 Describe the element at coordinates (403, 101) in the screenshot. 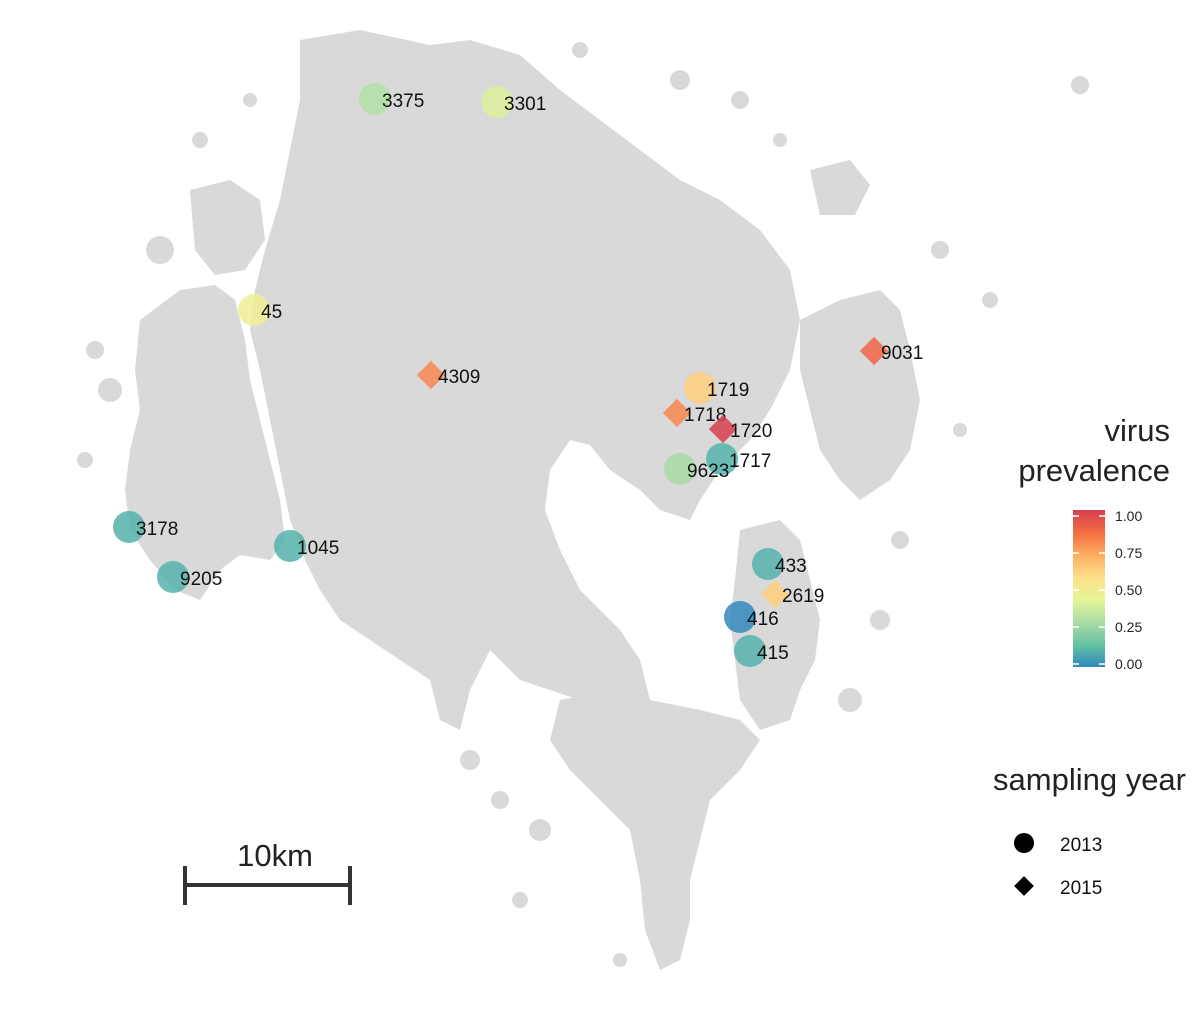

I see `site-label-3375: 3375` at that location.